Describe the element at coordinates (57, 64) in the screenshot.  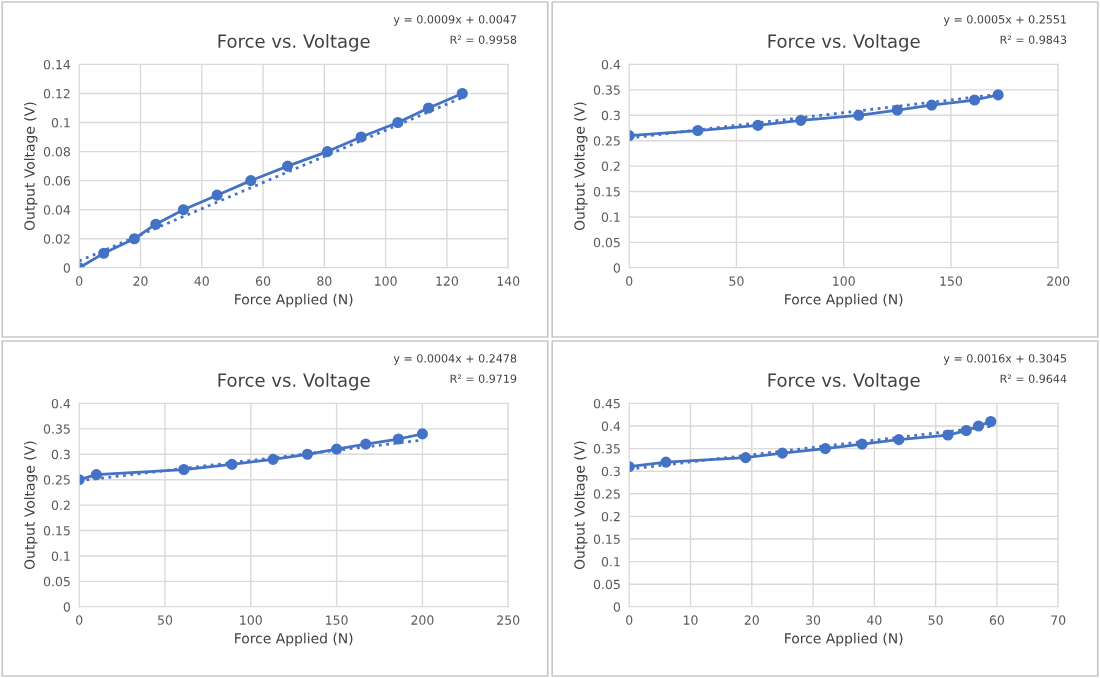
I see `y-tick-label: 0.14` at that location.